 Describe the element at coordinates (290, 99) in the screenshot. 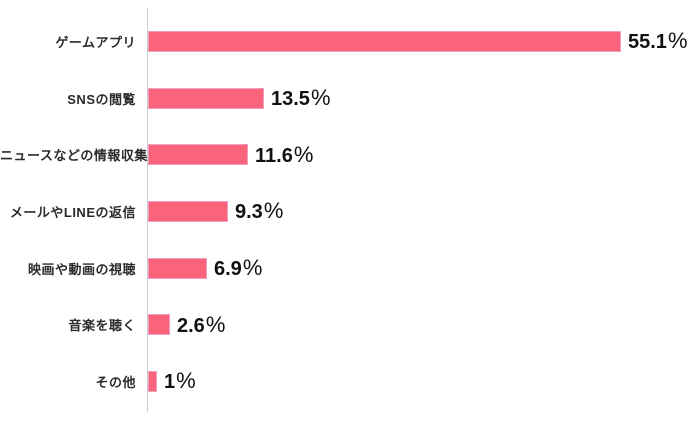

I see `value-number: 13.5` at that location.